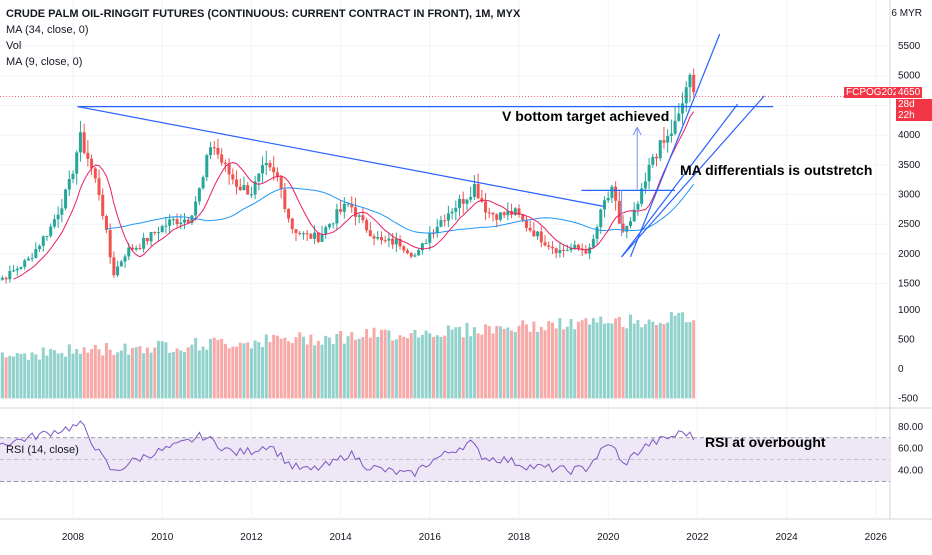  Describe the element at coordinates (909, 254) in the screenshot. I see `price-tick-label: 2000` at that location.